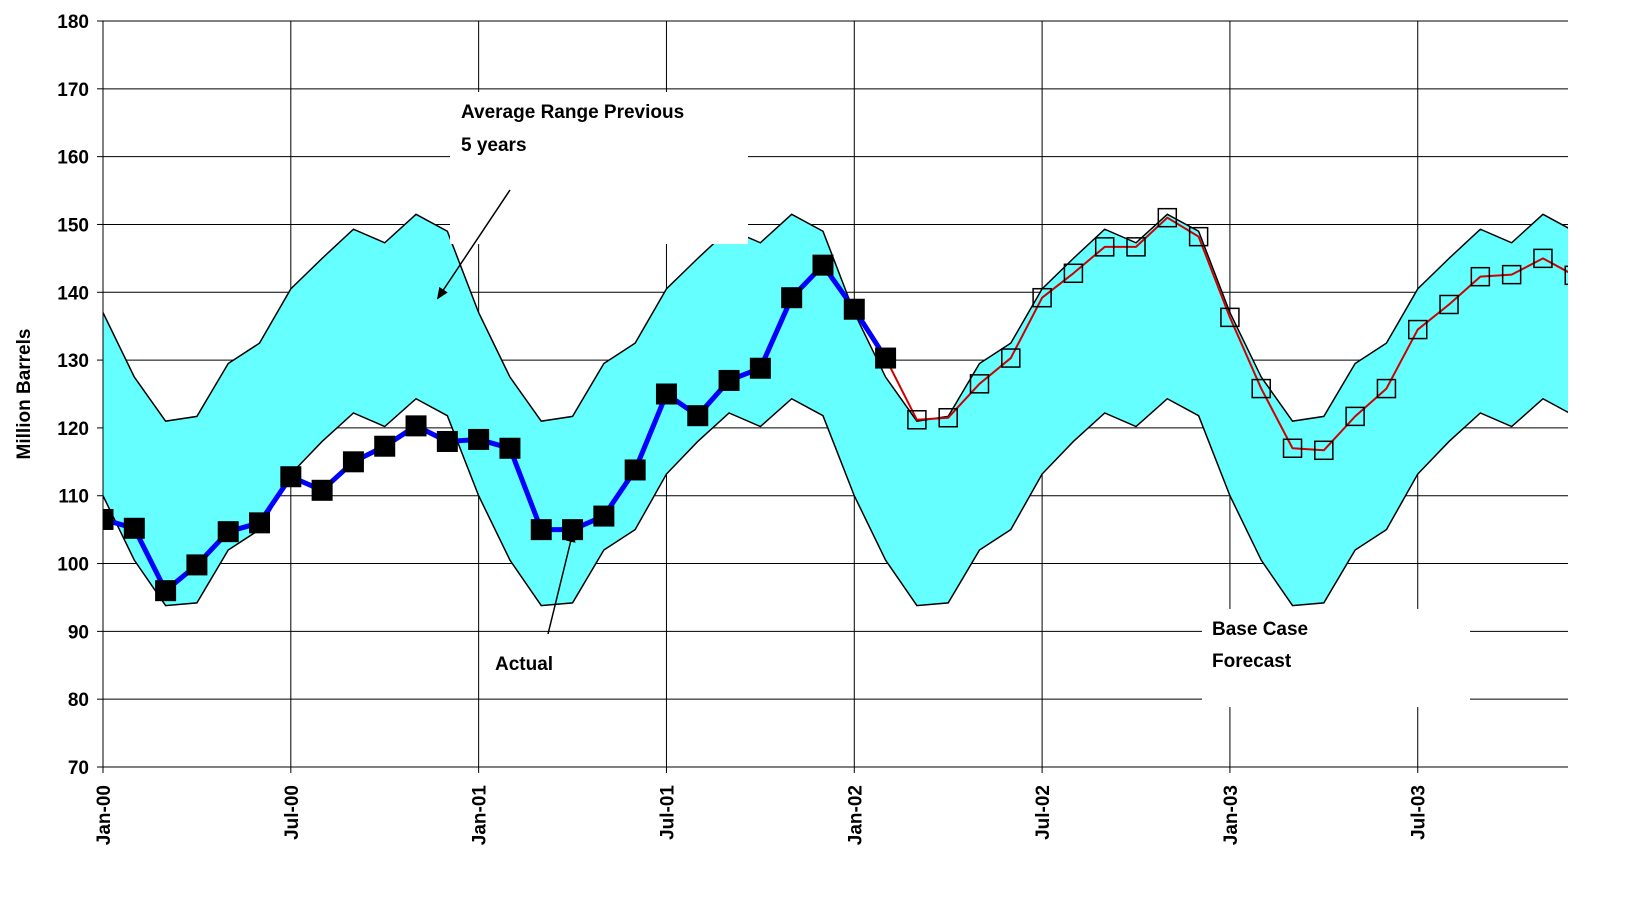 Image resolution: width=1638 pixels, height=901 pixels. I want to click on y-tick-label: 110, so click(73, 497).